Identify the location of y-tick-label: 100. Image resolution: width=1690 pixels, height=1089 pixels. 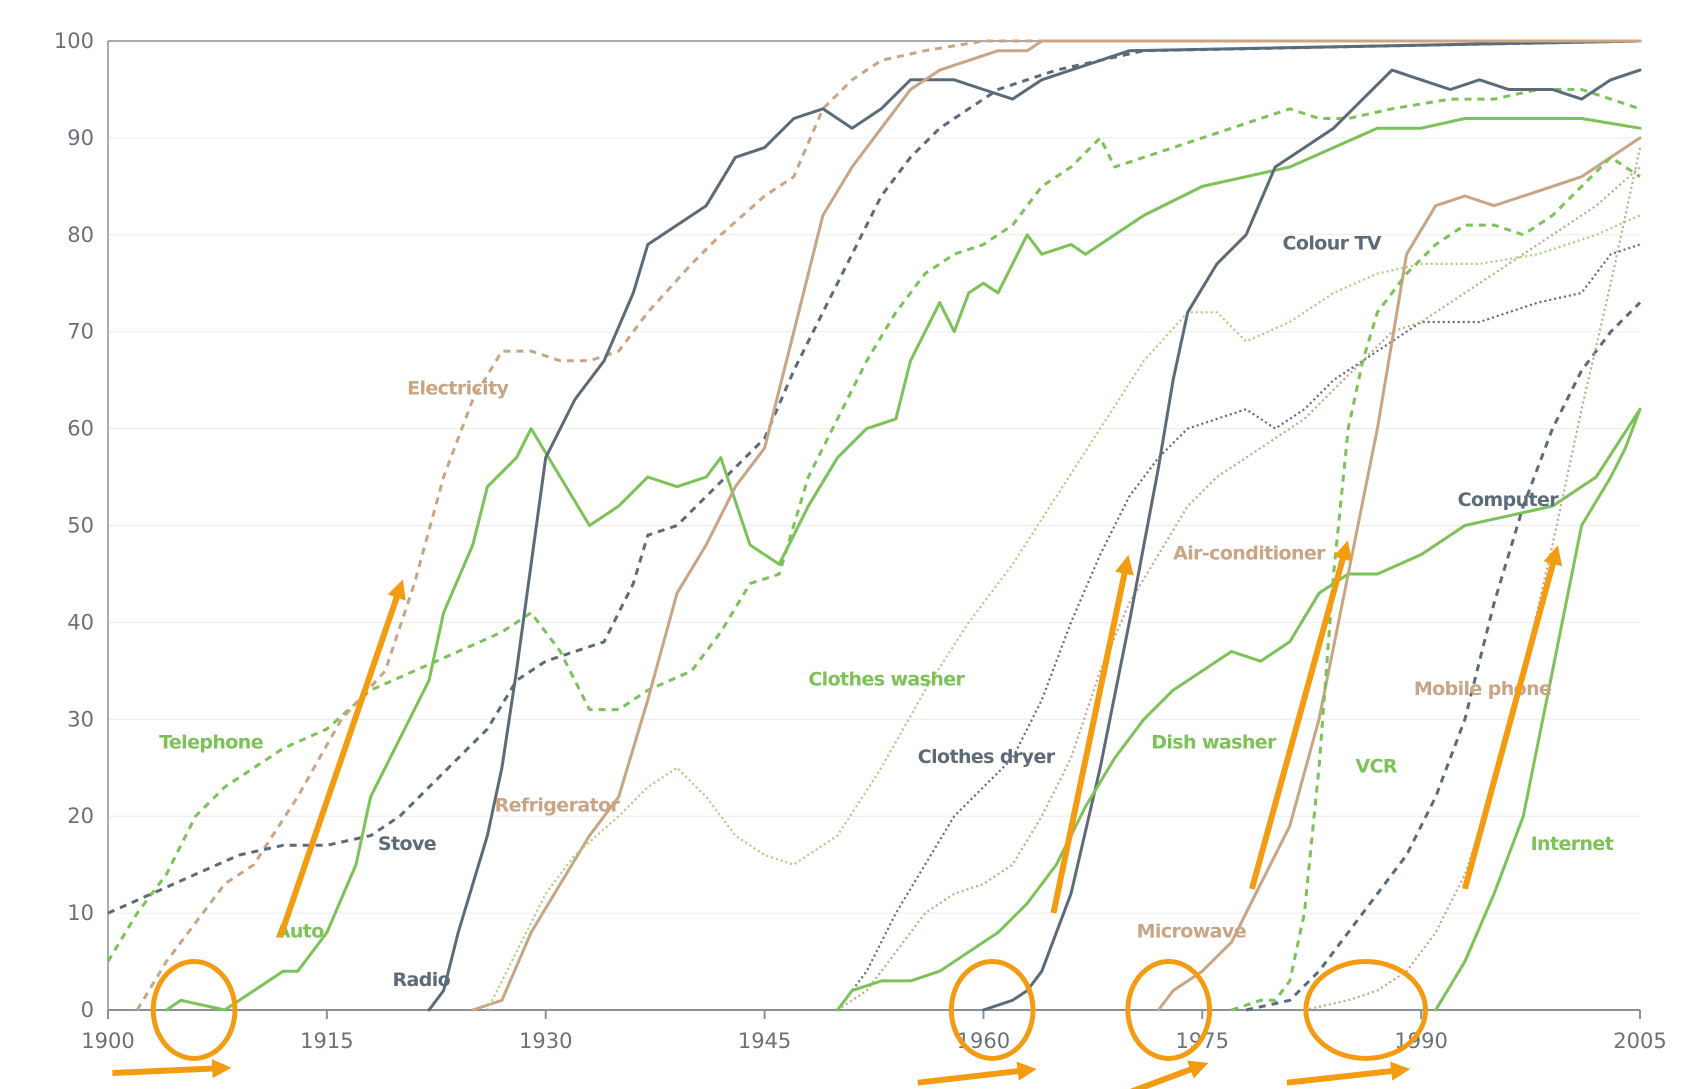
(74, 41).